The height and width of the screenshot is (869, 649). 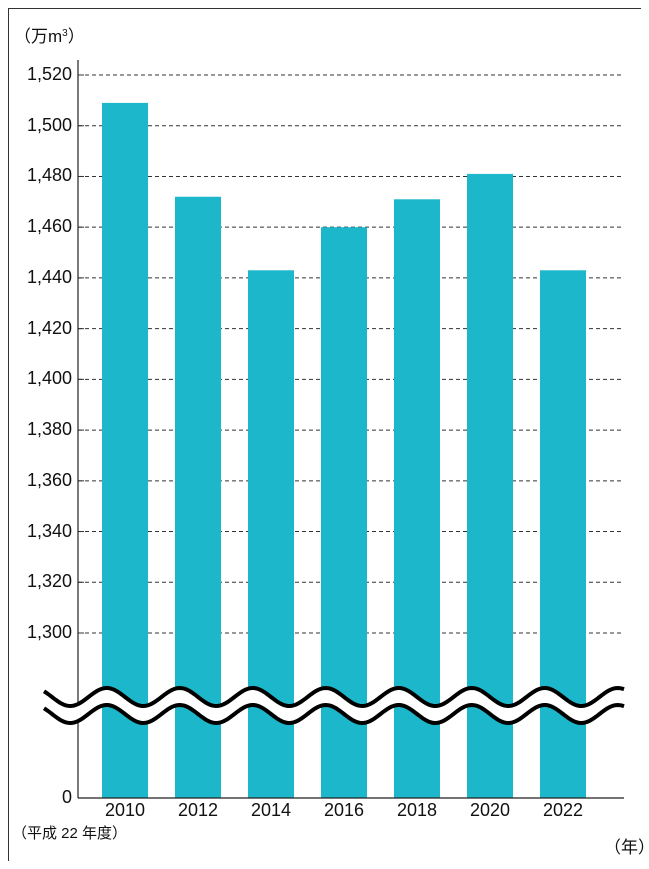 What do you see at coordinates (344, 810) in the screenshot?
I see `x-tick-label: 2016` at bounding box center [344, 810].